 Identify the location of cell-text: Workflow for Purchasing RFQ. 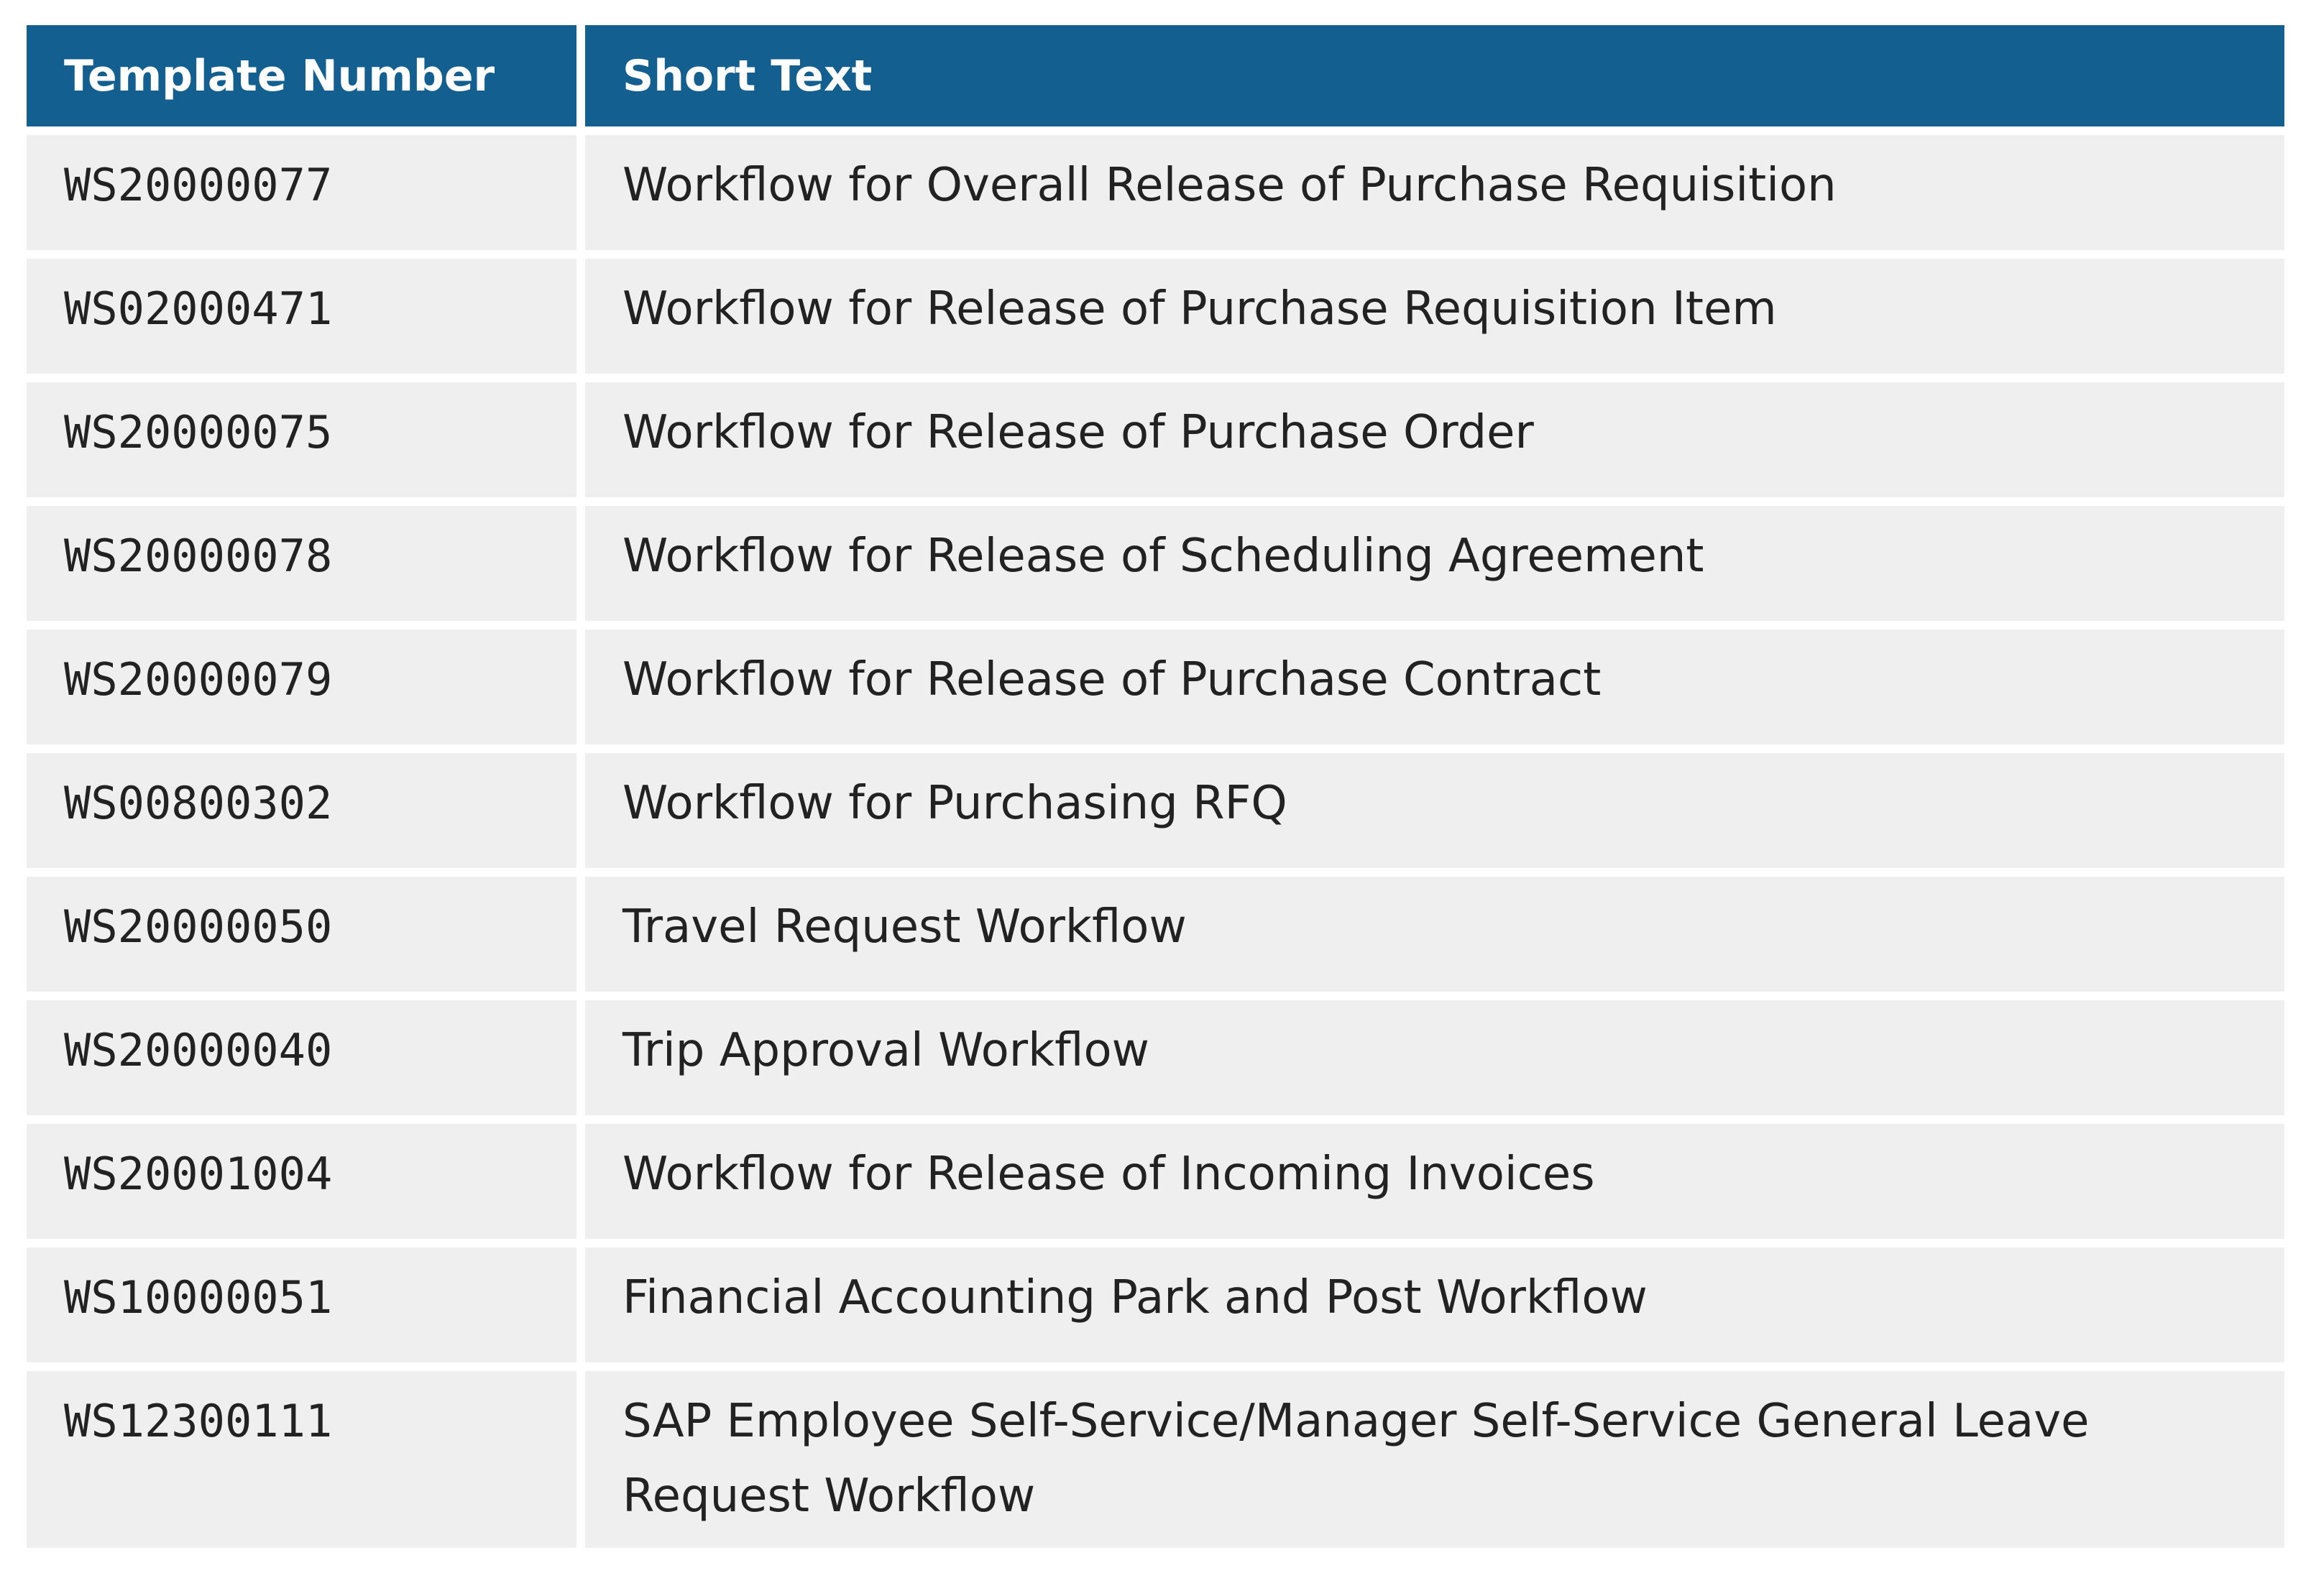
(955, 804).